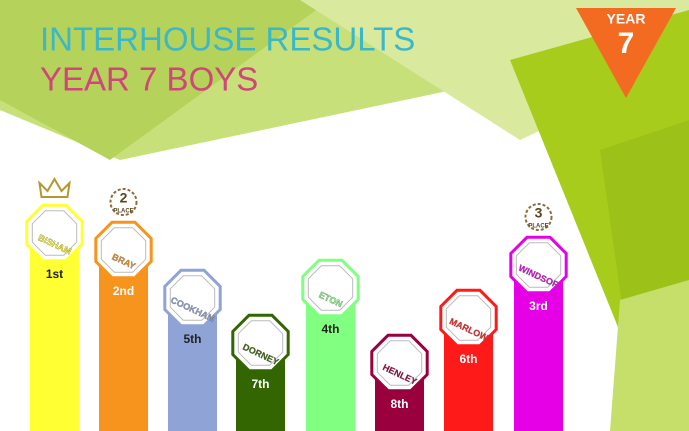 Image resolution: width=689 pixels, height=431 pixels. What do you see at coordinates (261, 384) in the screenshot?
I see `house-place: 7th` at bounding box center [261, 384].